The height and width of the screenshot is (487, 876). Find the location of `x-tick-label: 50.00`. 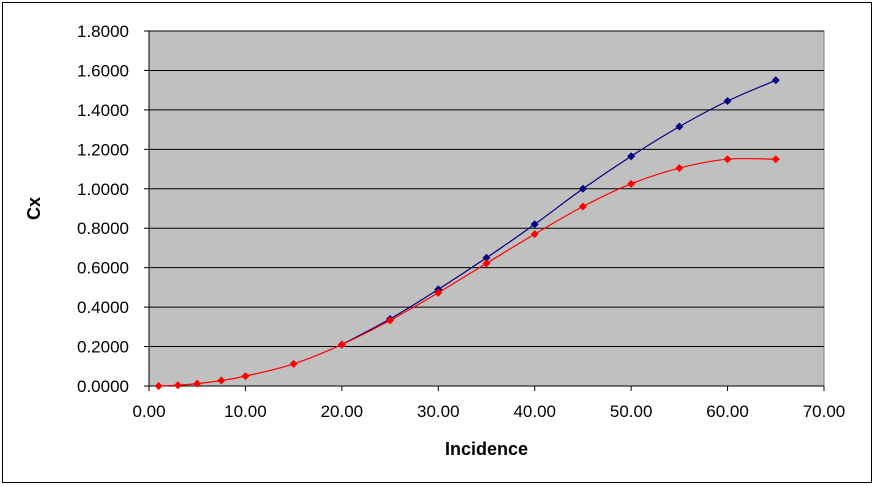

x-tick-label: 50.00 is located at coordinates (631, 411).